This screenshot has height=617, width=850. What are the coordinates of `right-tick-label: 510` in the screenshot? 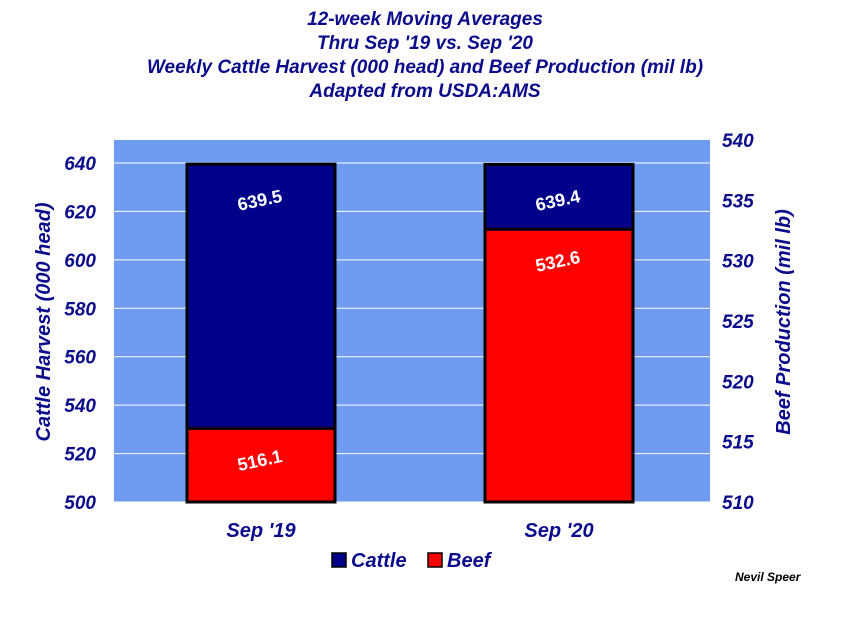 It's located at (738, 503).